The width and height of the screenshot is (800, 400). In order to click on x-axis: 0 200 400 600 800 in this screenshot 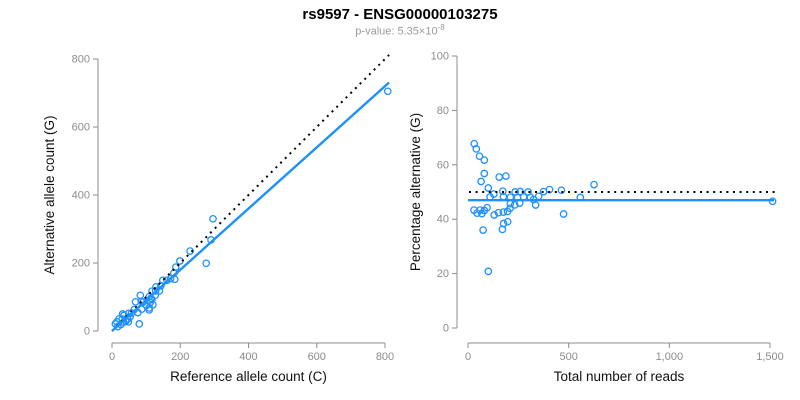, I will do `click(251, 352)`.